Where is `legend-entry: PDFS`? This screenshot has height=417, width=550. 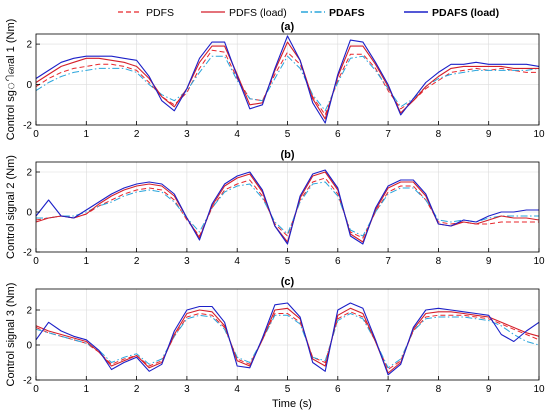 legend-entry: PDFS is located at coordinates (146, 13).